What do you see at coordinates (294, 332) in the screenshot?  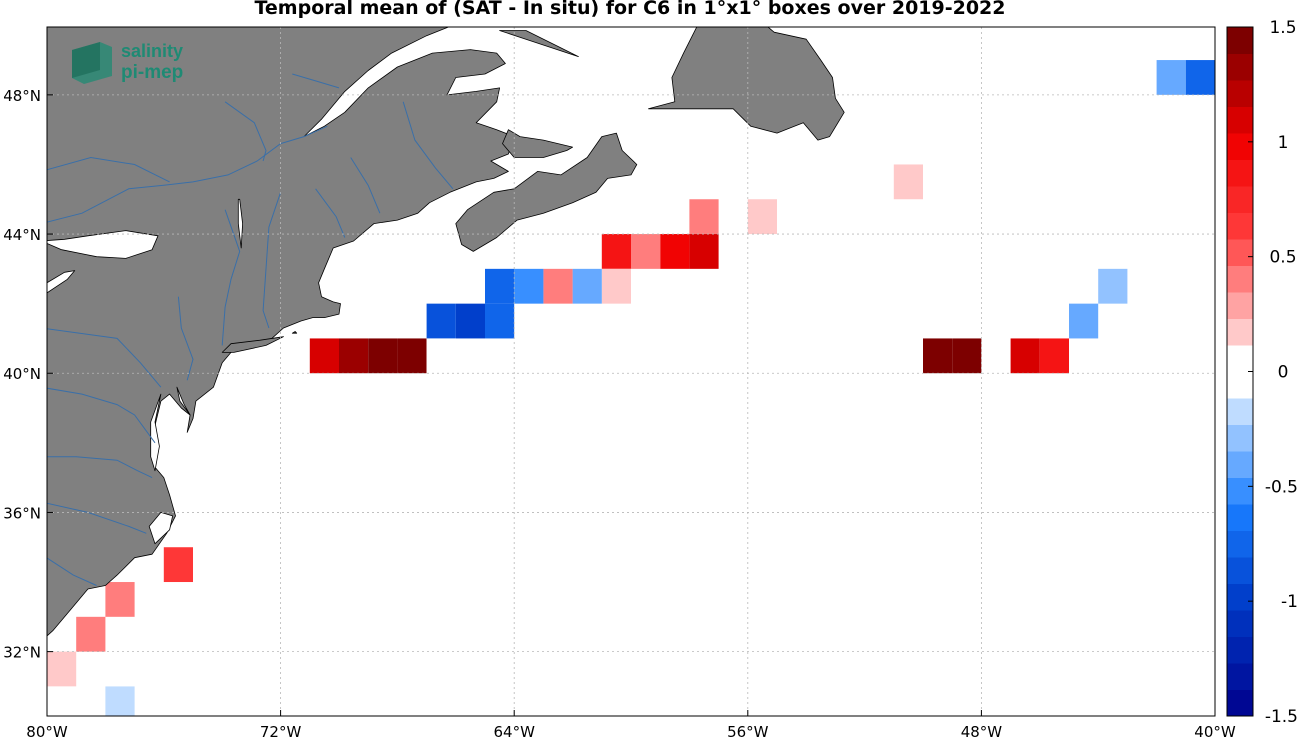 I see `land-block-island` at bounding box center [294, 332].